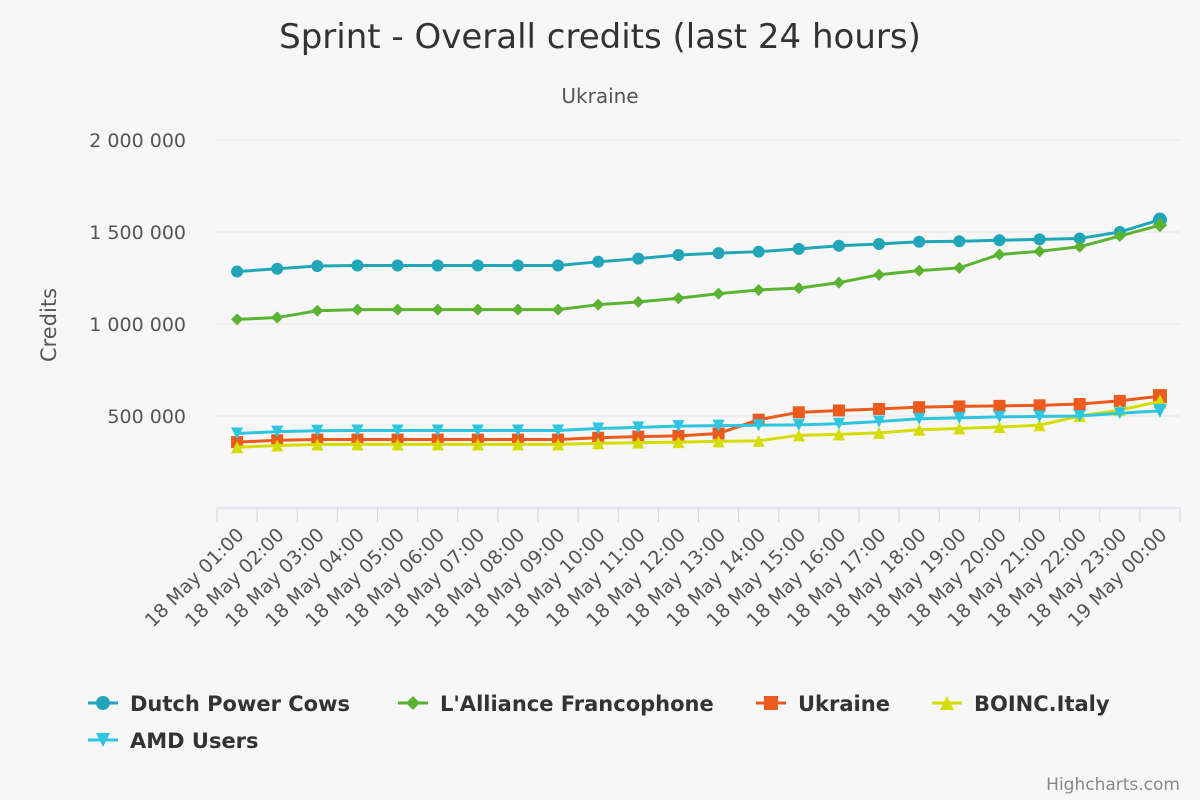 The image size is (1200, 800). Describe the element at coordinates (137, 141) in the screenshot. I see `y-tick-label: 2 000 000` at that location.